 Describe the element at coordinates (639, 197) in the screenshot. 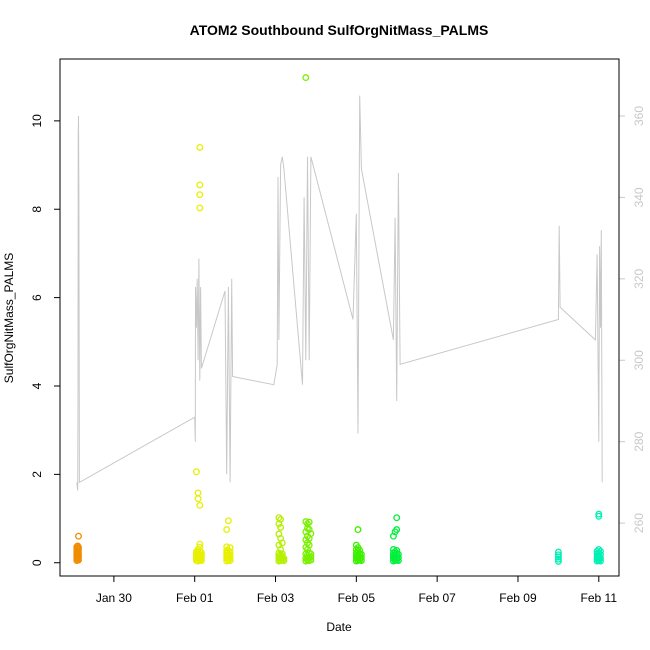

I see `y2-tick-label: 340` at that location.